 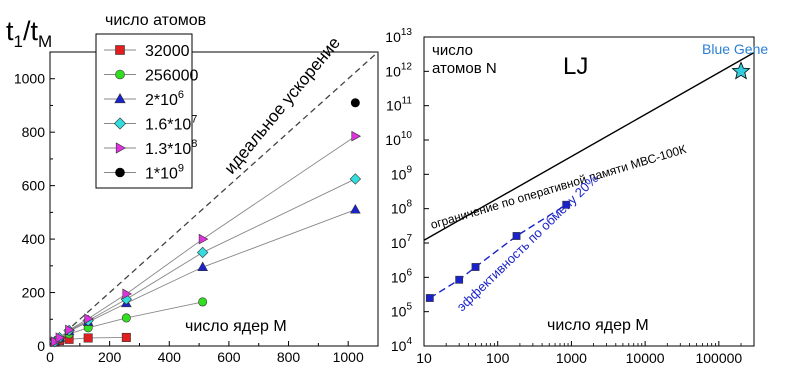 I want to click on svg-text: t1/tM, so click(x=29, y=33).